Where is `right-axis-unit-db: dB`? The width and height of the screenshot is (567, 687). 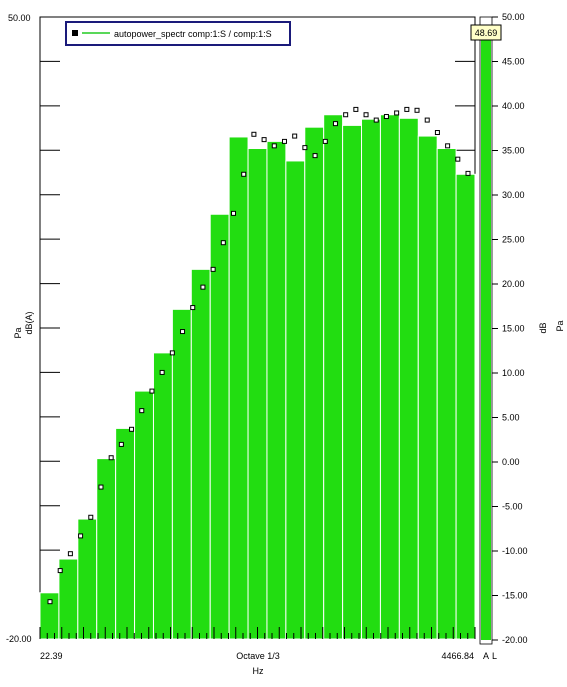
right-axis-unit-db: dB is located at coordinates (543, 327).